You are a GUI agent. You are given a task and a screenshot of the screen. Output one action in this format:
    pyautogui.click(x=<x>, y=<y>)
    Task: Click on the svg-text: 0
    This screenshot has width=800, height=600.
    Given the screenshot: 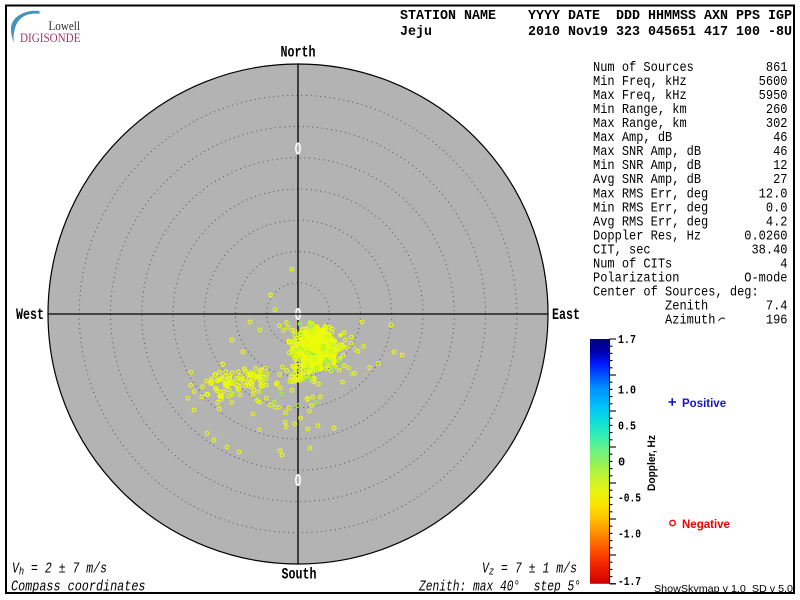 What is the action you would take?
    pyautogui.click(x=621, y=463)
    